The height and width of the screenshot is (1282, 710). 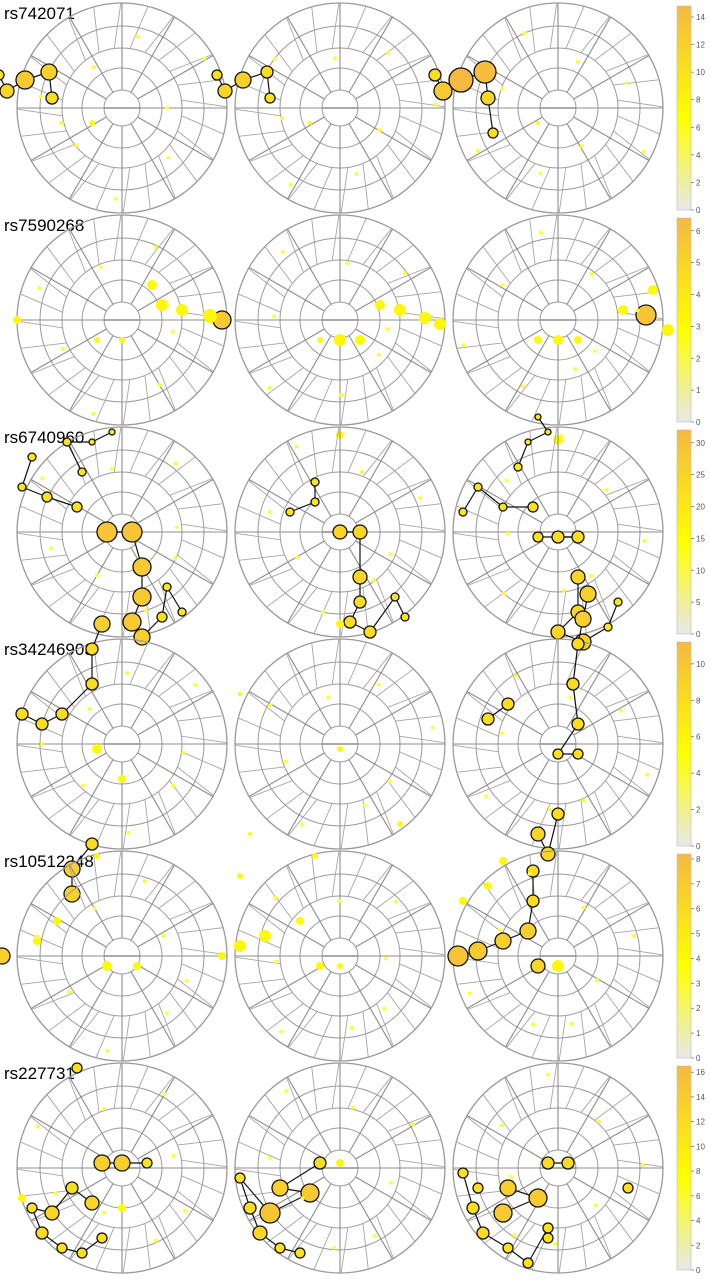 What do you see at coordinates (700, 17) in the screenshot?
I see `colorbar-tick-label: 14` at bounding box center [700, 17].